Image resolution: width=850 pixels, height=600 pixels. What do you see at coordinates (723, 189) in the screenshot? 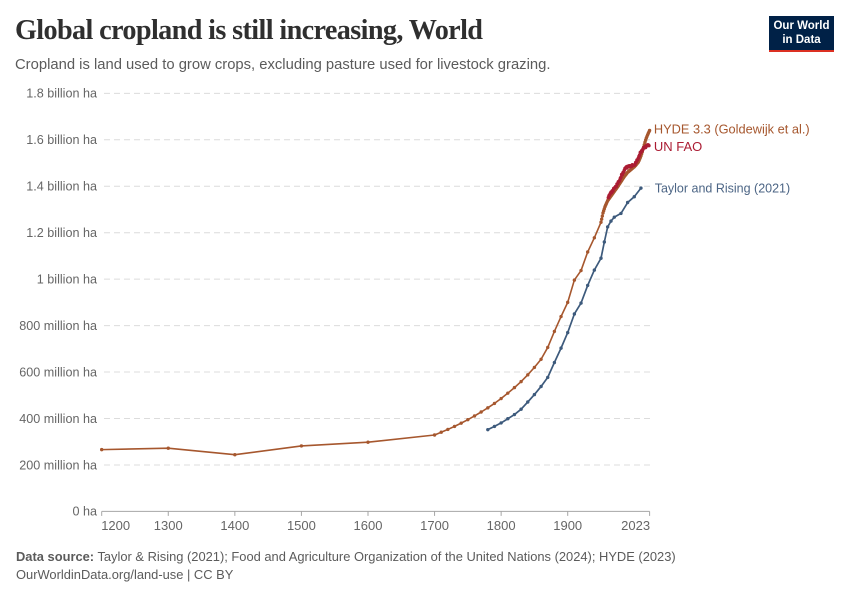
I see `svg-text: Taylor and Rising (2021)` at bounding box center [723, 189].